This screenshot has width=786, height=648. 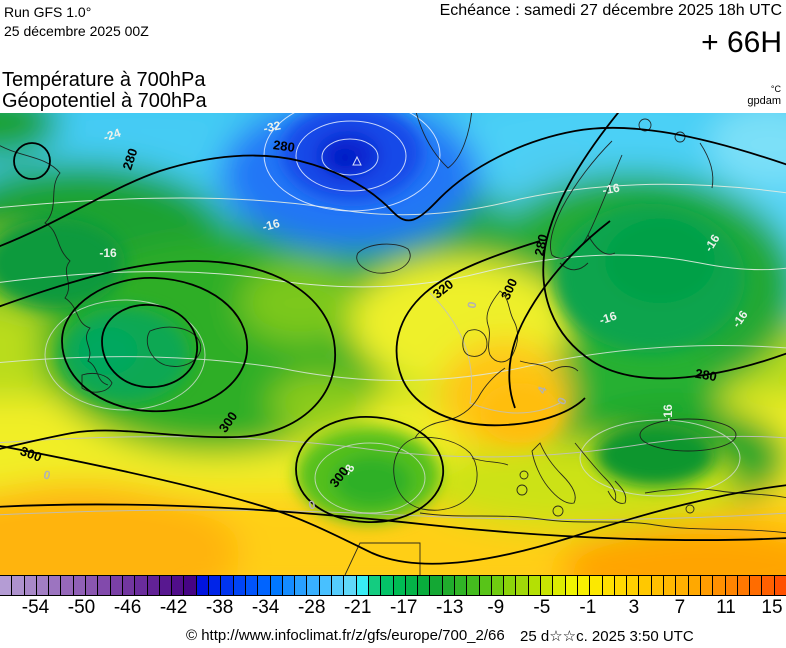 I want to click on scale-tick-label: -13, so click(x=450, y=607).